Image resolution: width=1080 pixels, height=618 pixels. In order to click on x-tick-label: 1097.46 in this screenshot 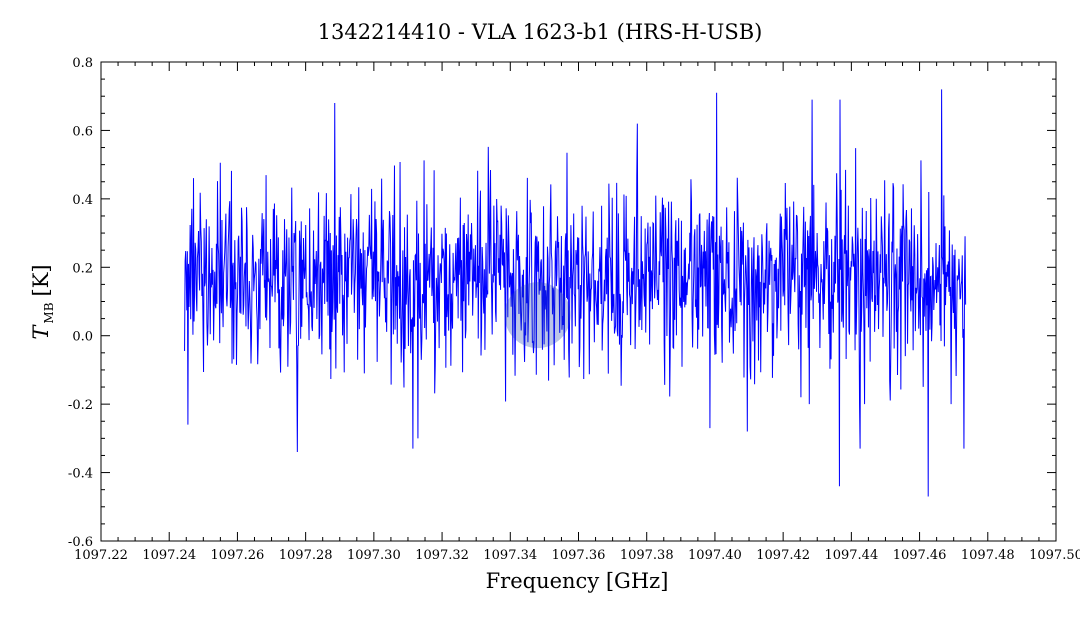, I will do `click(920, 555)`.